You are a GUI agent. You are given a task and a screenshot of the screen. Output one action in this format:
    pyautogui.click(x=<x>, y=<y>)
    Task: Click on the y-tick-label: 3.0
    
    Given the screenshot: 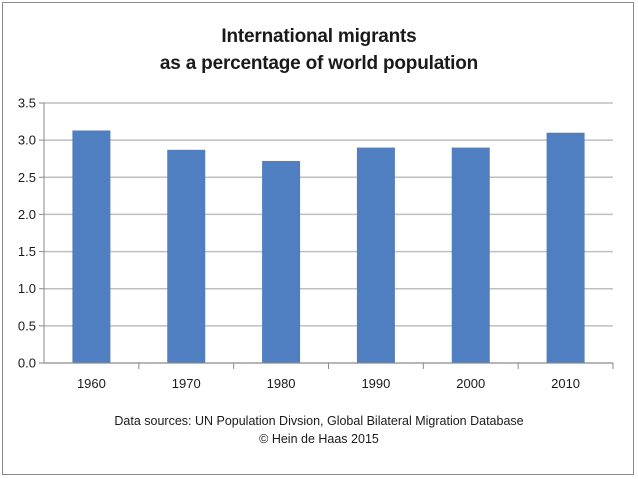 What is the action you would take?
    pyautogui.click(x=27, y=140)
    